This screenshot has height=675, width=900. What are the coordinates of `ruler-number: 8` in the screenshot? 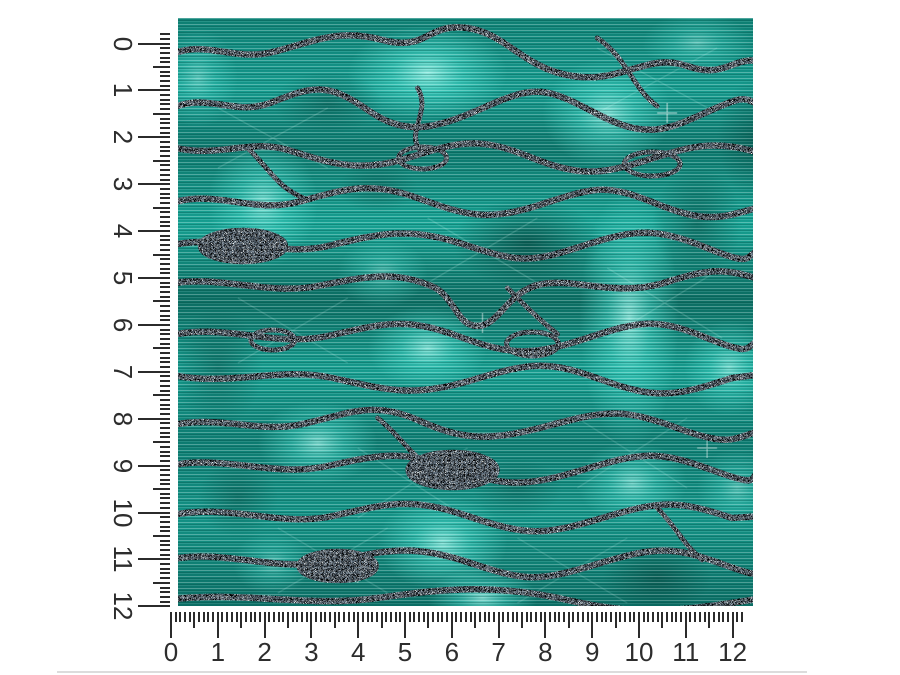 It's located at (123, 418).